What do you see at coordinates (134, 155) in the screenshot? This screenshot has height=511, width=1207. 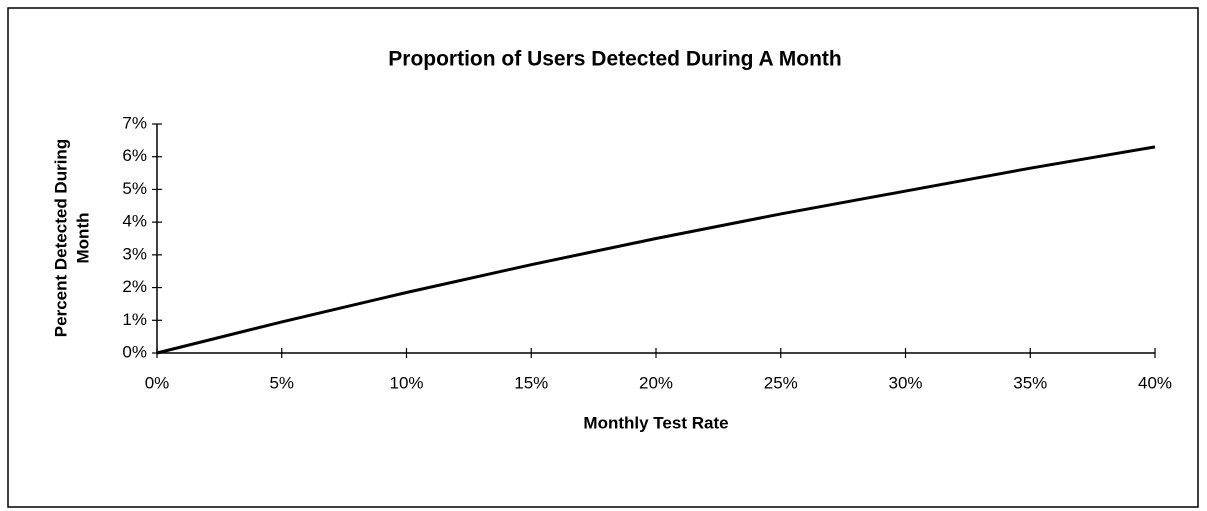 I see `y-tick-label: 6%` at bounding box center [134, 155].